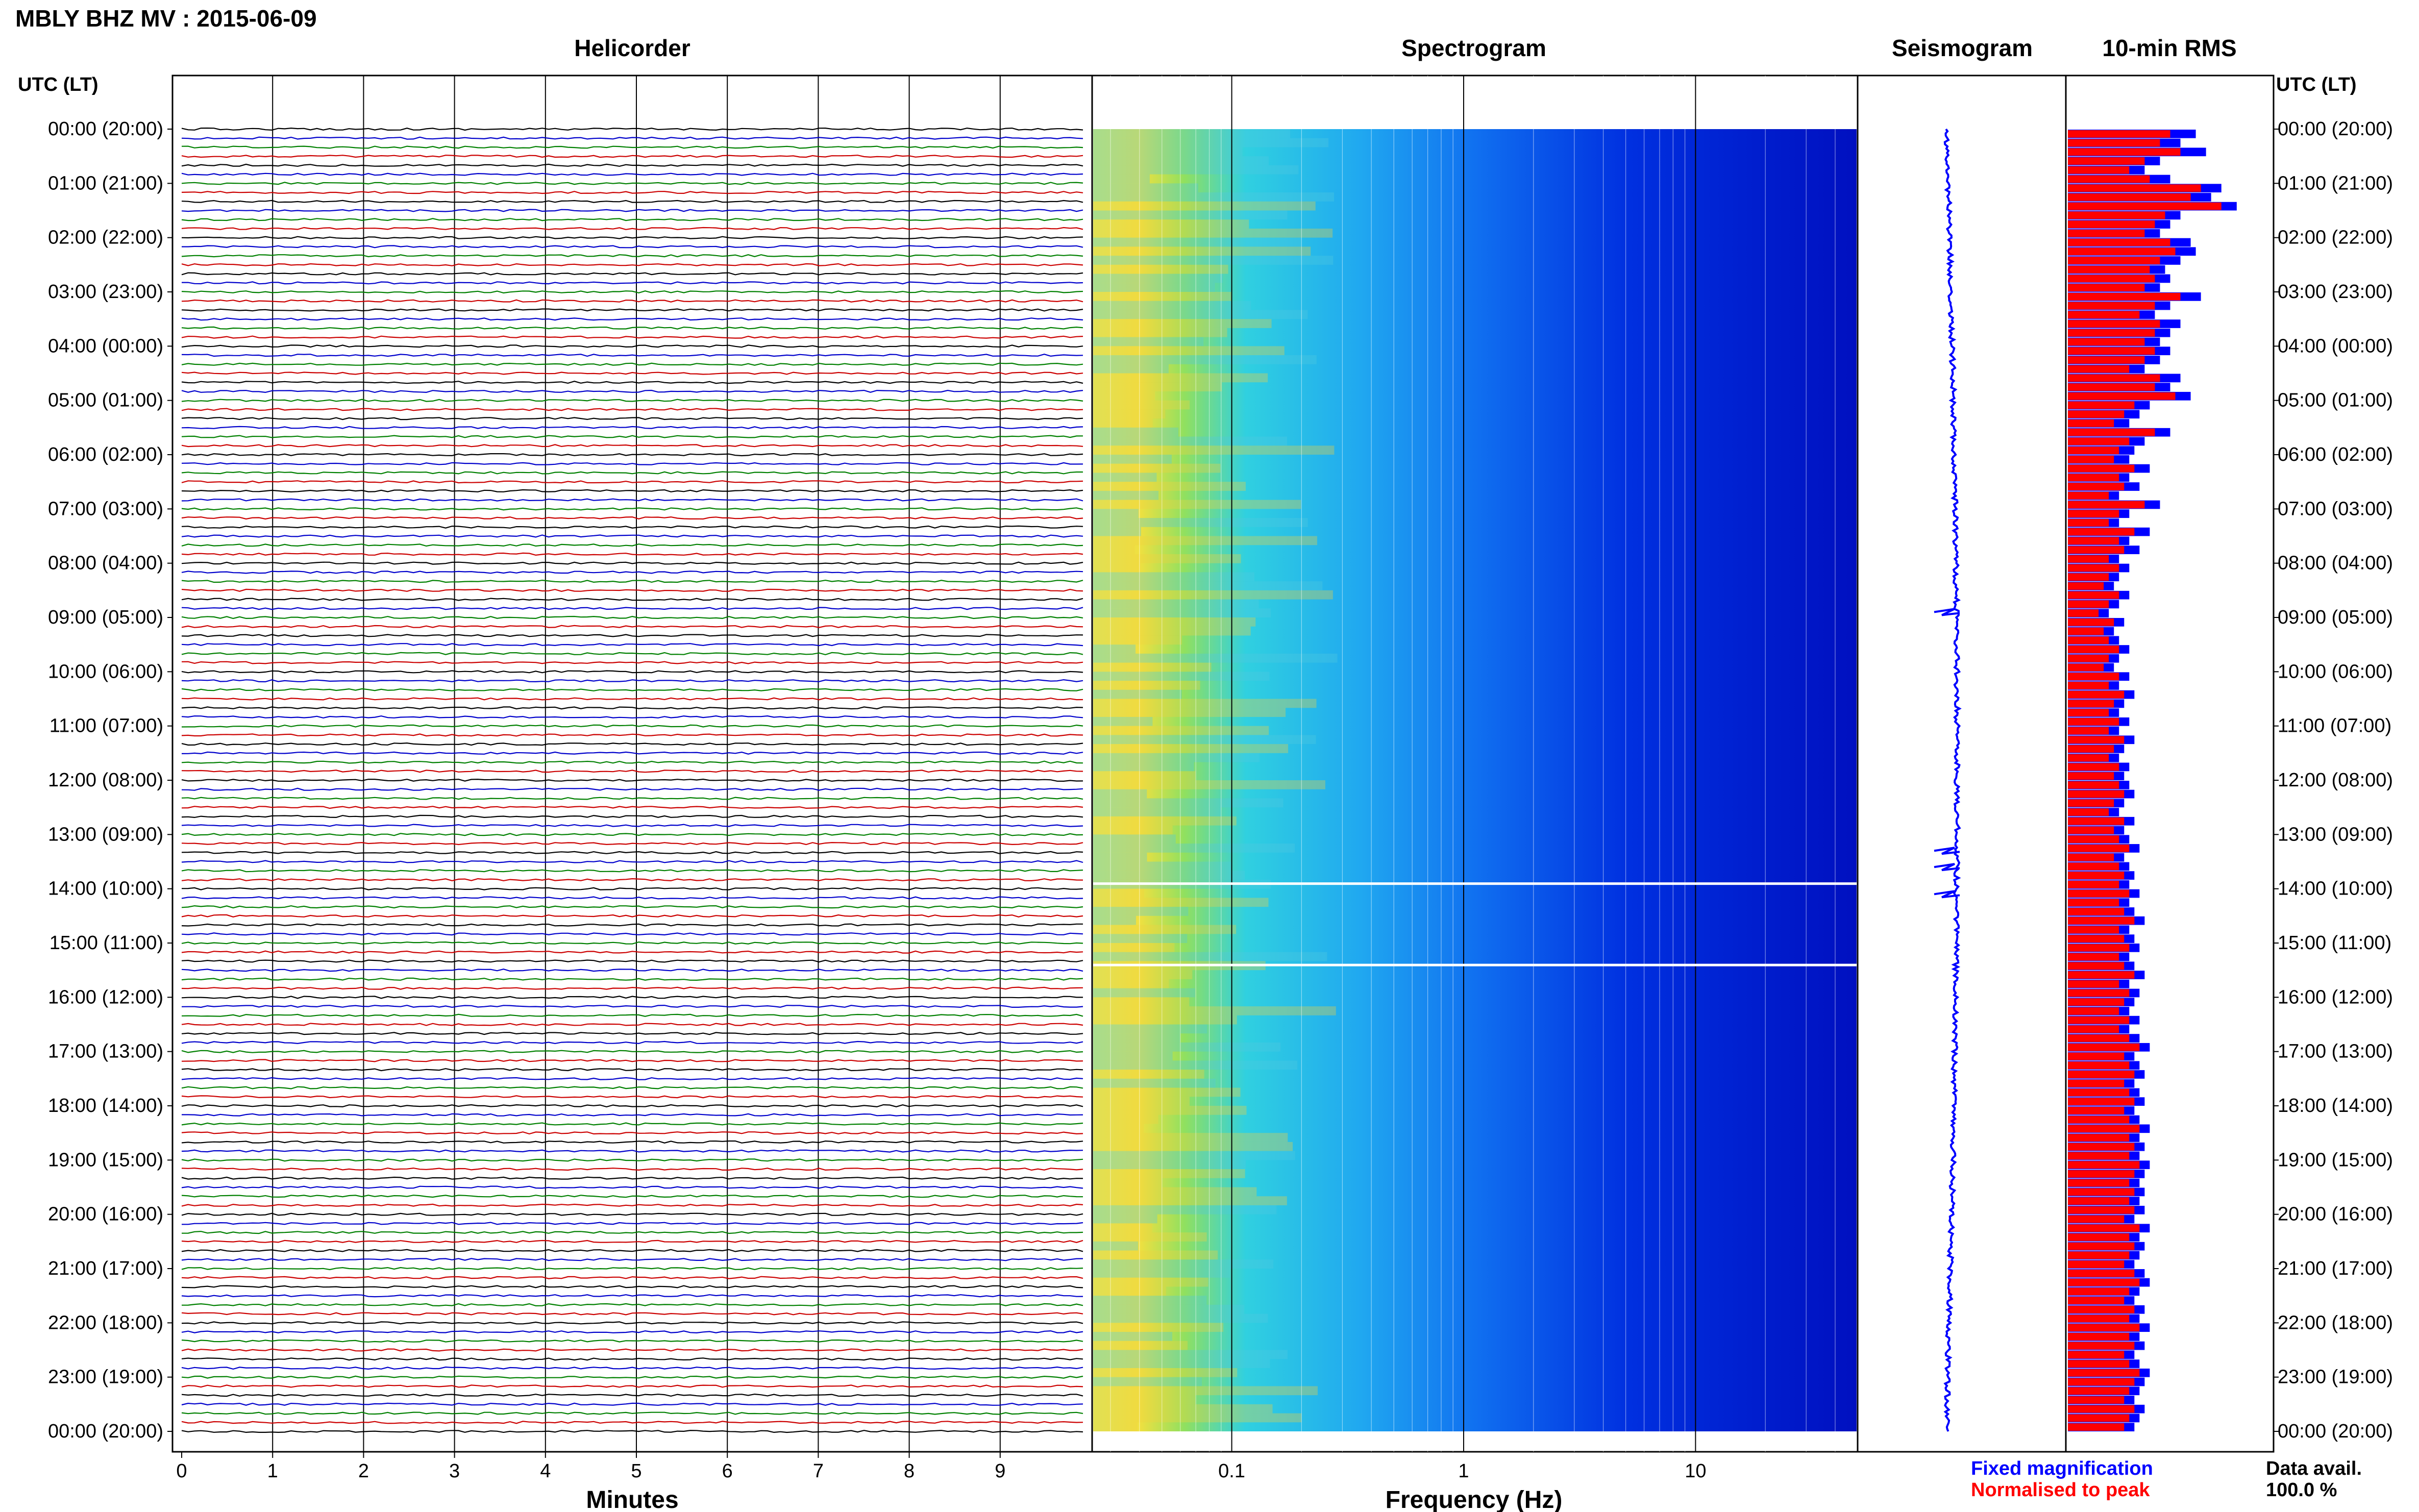 The image size is (2419, 1512). What do you see at coordinates (2335, 997) in the screenshot?
I see `time-label-right: 16:00 (12:00)` at bounding box center [2335, 997].